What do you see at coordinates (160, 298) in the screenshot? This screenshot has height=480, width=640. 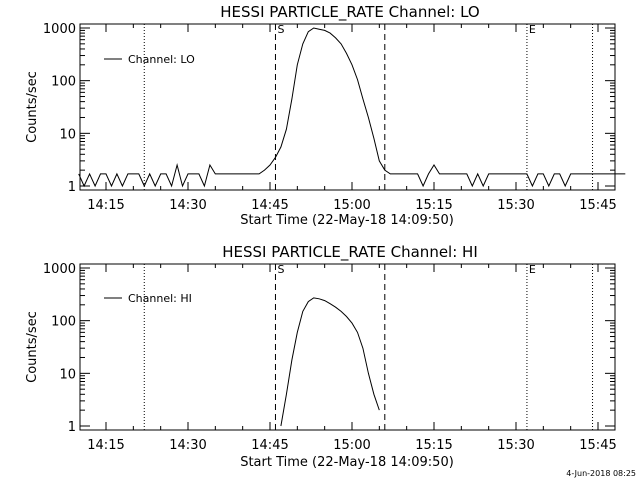 I see `legend-label: Channel: HI` at bounding box center [160, 298].